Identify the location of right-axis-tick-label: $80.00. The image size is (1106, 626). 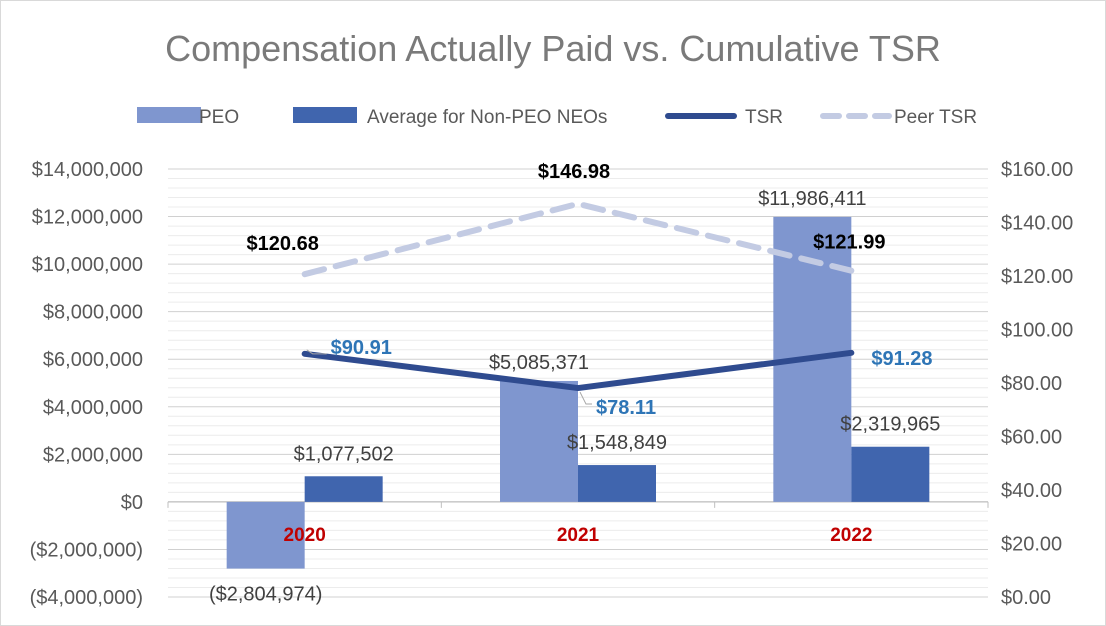
(1031, 384).